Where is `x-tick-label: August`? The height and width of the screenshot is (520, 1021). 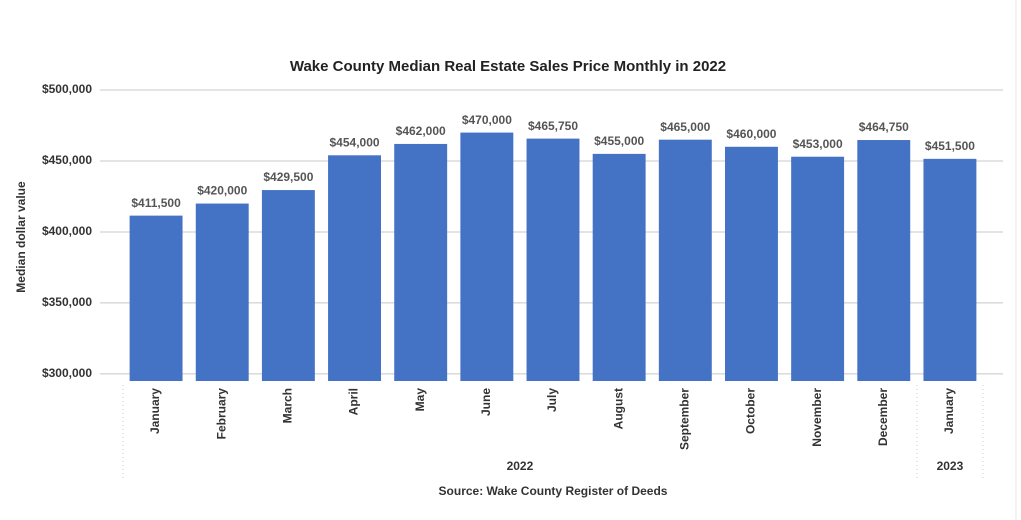
x-tick-label: August is located at coordinates (618, 408).